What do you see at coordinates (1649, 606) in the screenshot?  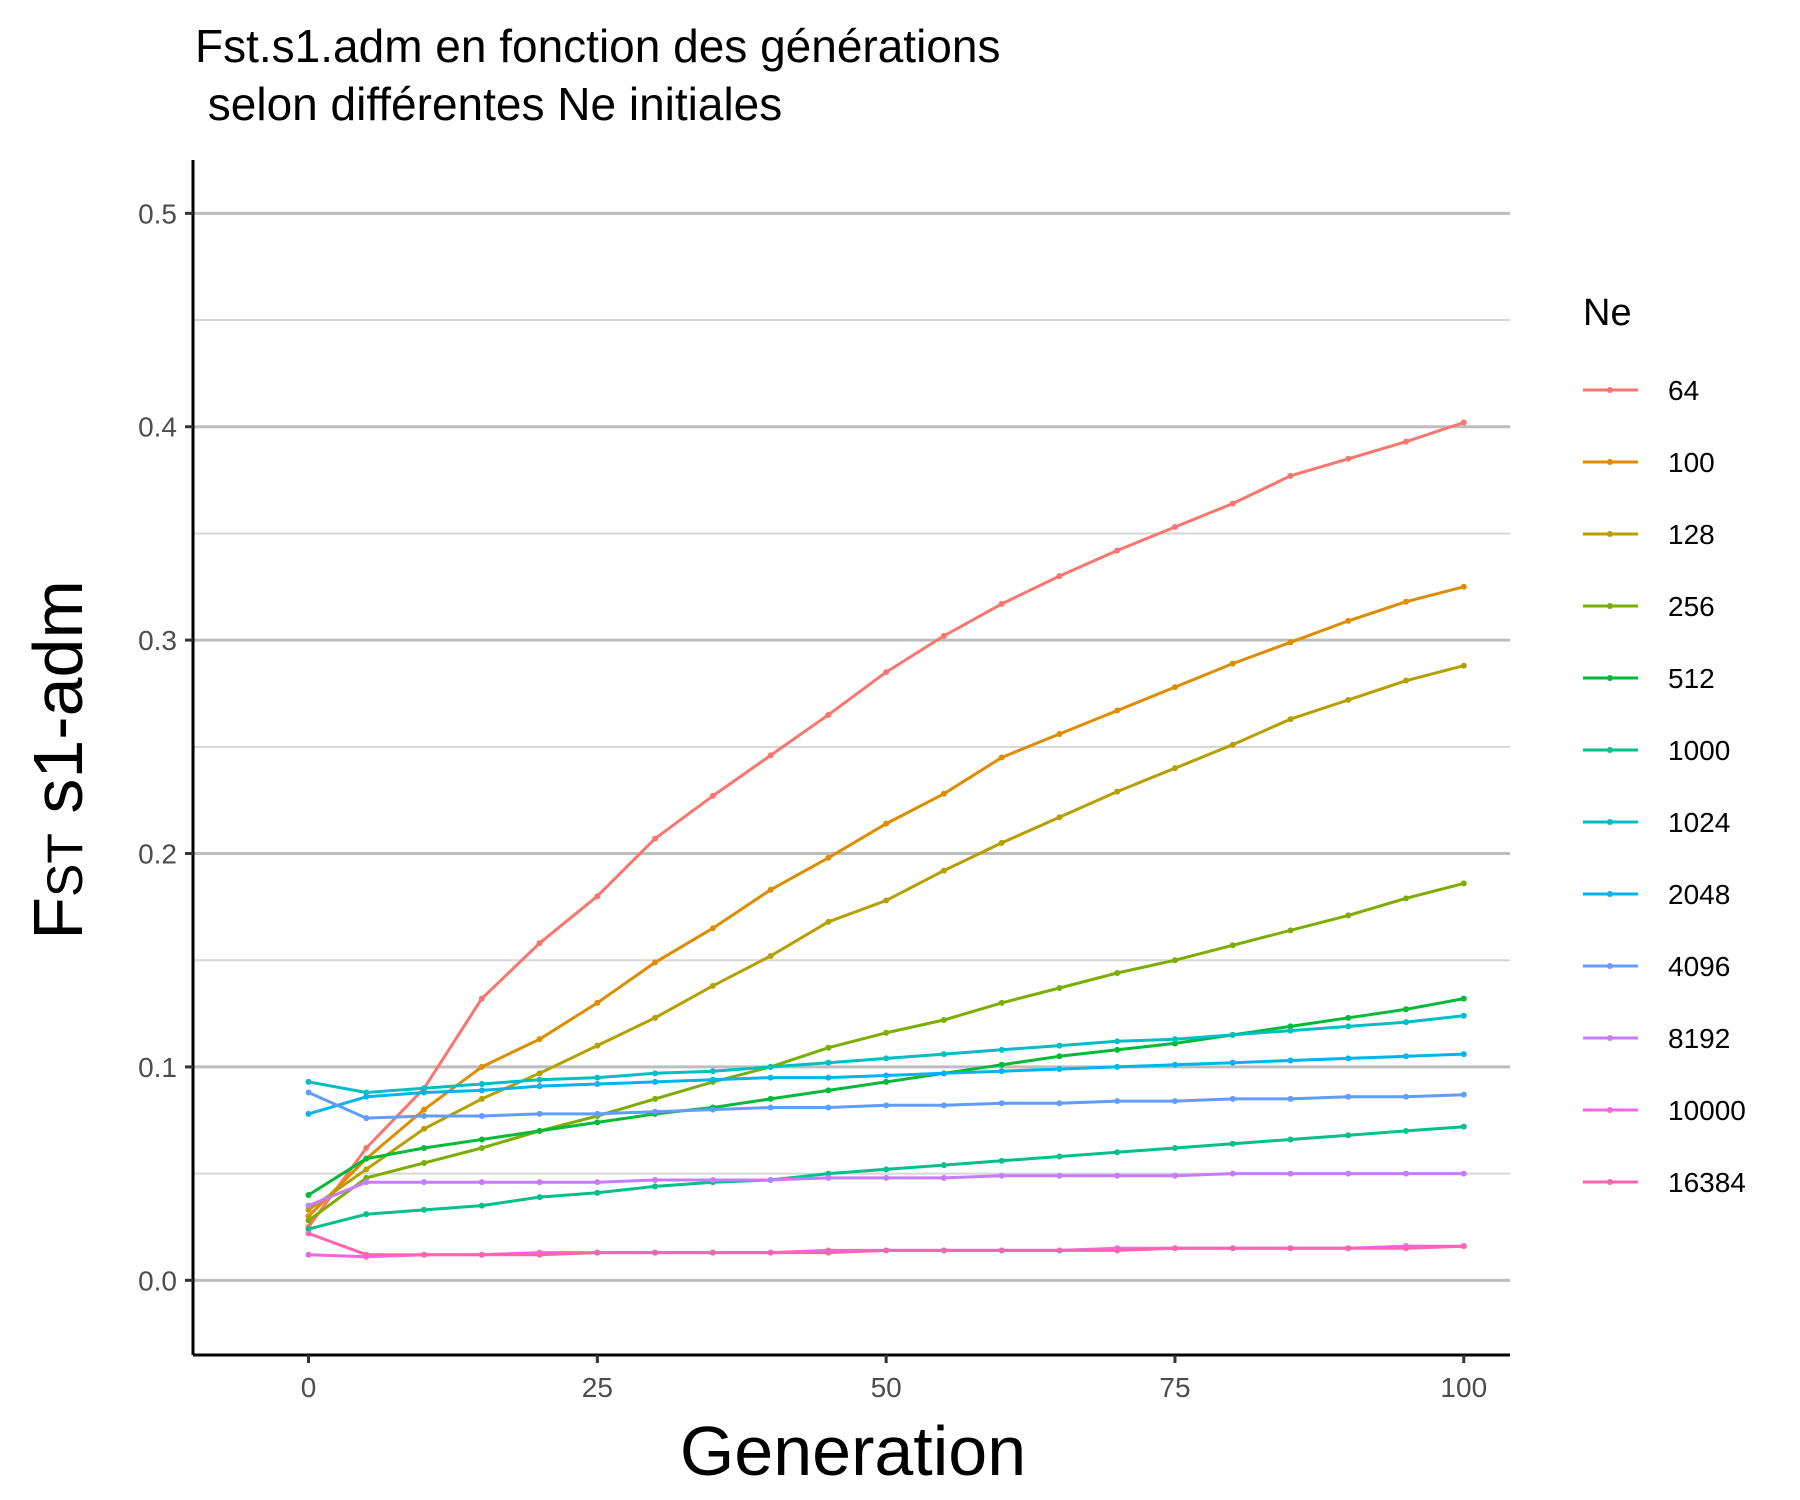 I see `legend-entry-256: 256` at bounding box center [1649, 606].